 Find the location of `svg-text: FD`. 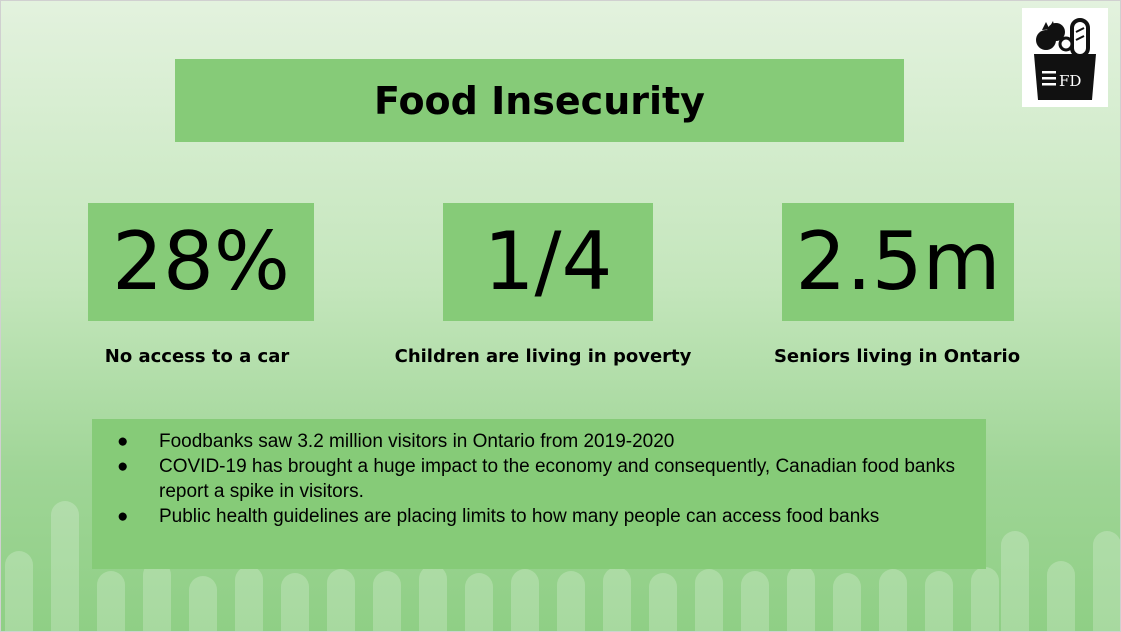

svg-text: FD is located at coordinates (1070, 81).